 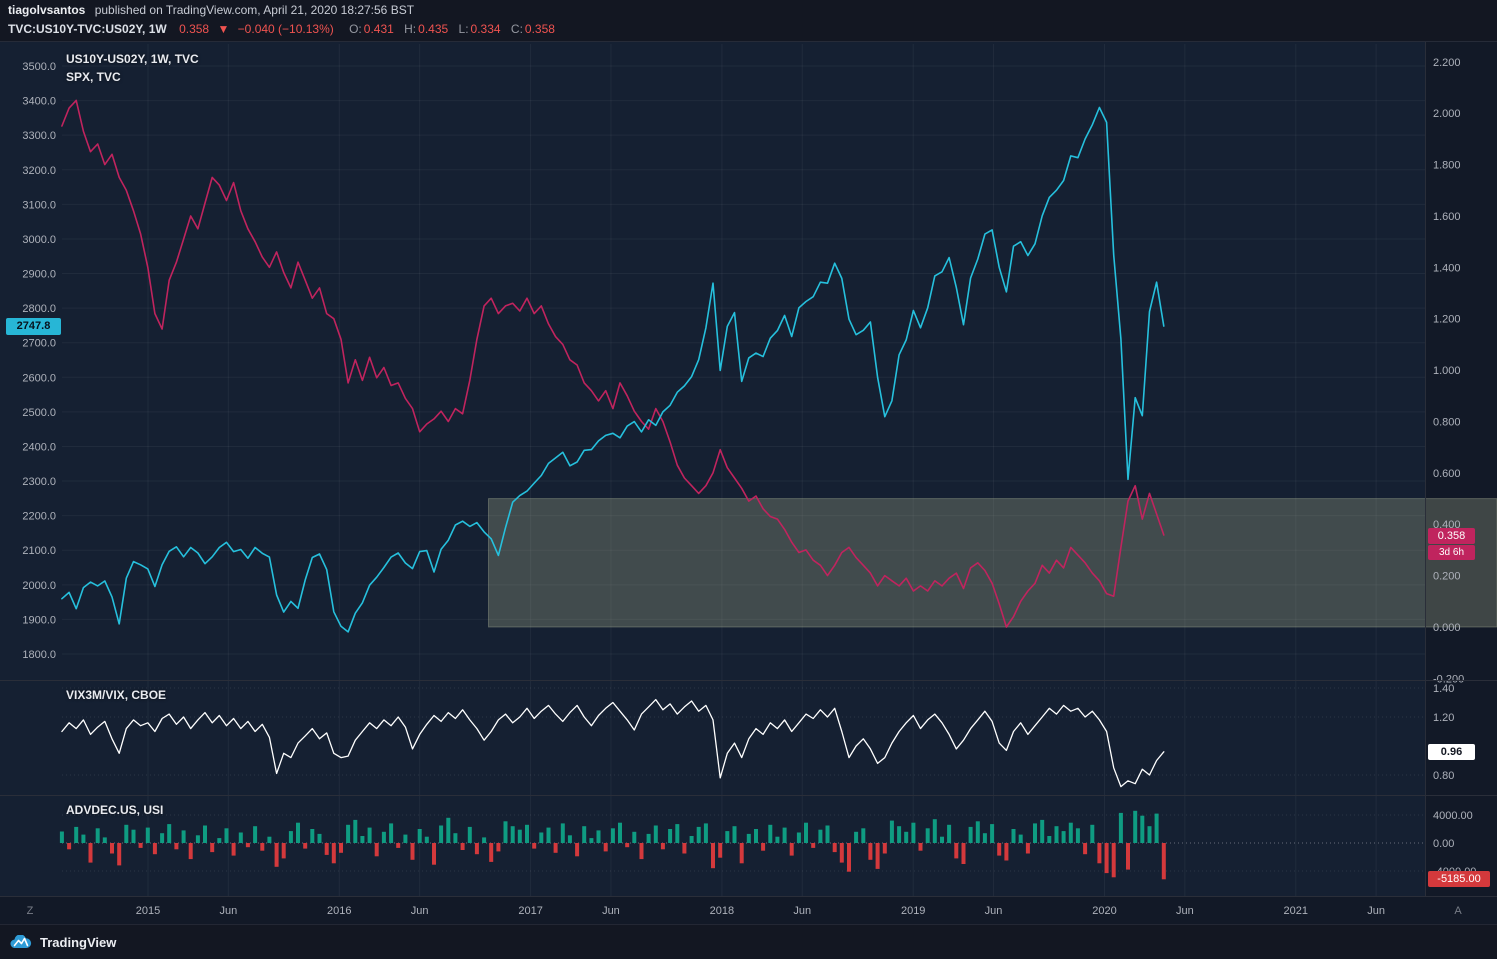 What do you see at coordinates (39, 171) in the screenshot?
I see `svg-text: 3200.0` at bounding box center [39, 171].